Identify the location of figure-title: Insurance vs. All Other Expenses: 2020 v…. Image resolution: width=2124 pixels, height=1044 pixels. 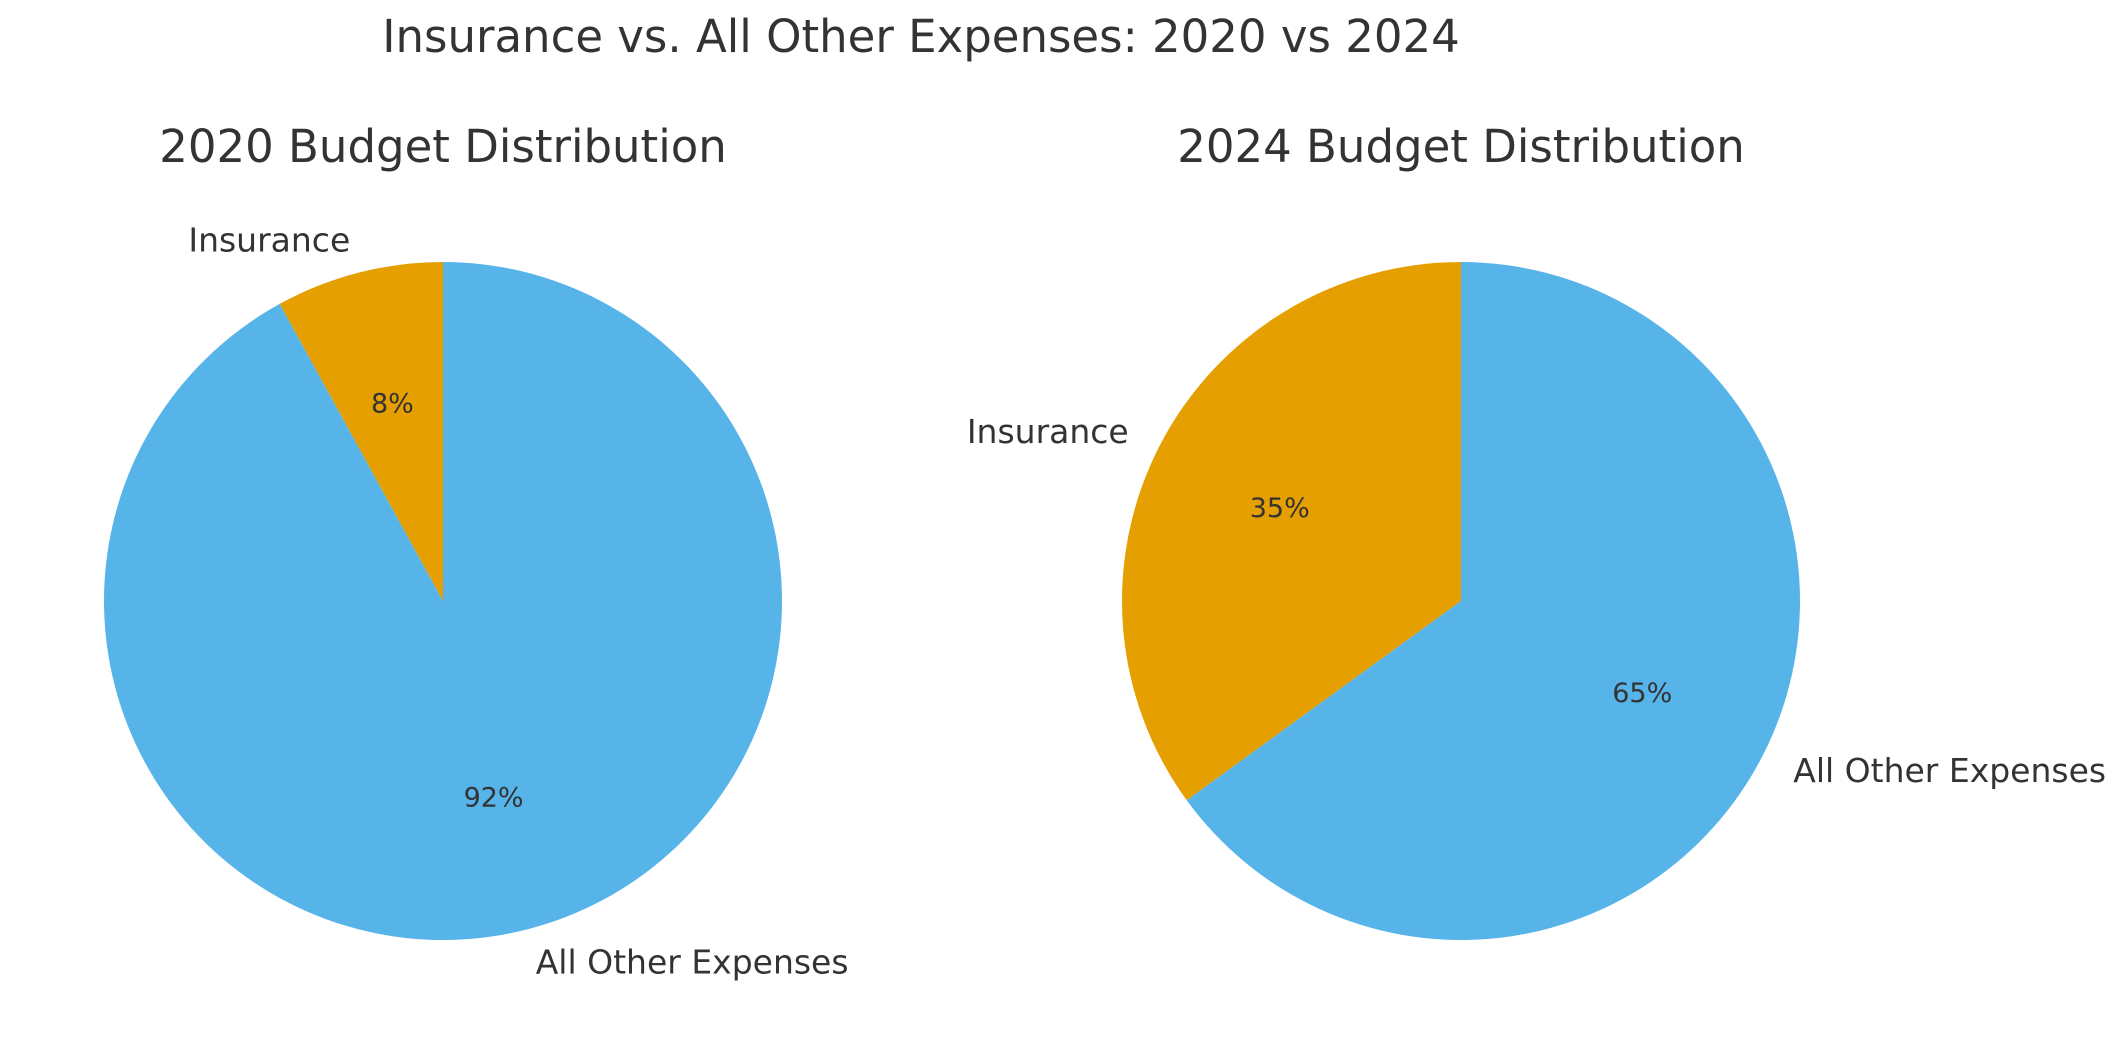
(921, 36).